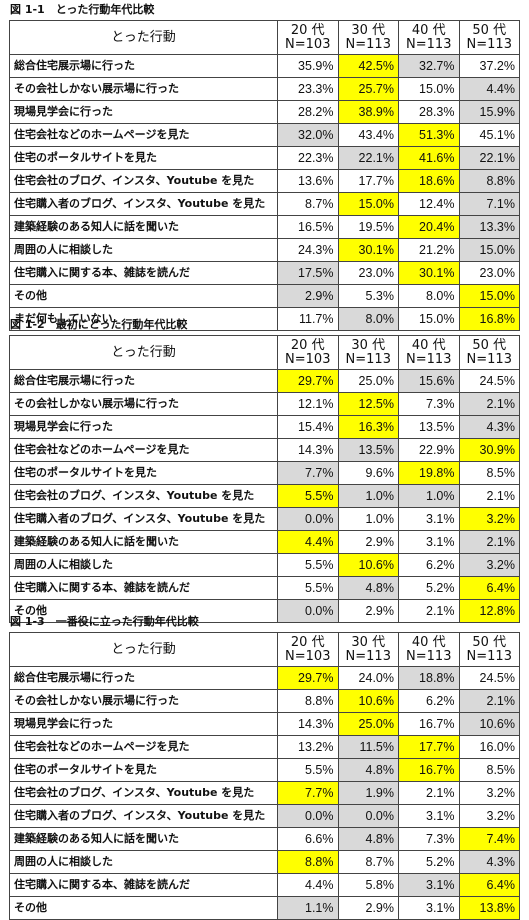  Describe the element at coordinates (143, 839) in the screenshot. I see `row-label: 建築経験のある知人に話を聞いた` at that location.